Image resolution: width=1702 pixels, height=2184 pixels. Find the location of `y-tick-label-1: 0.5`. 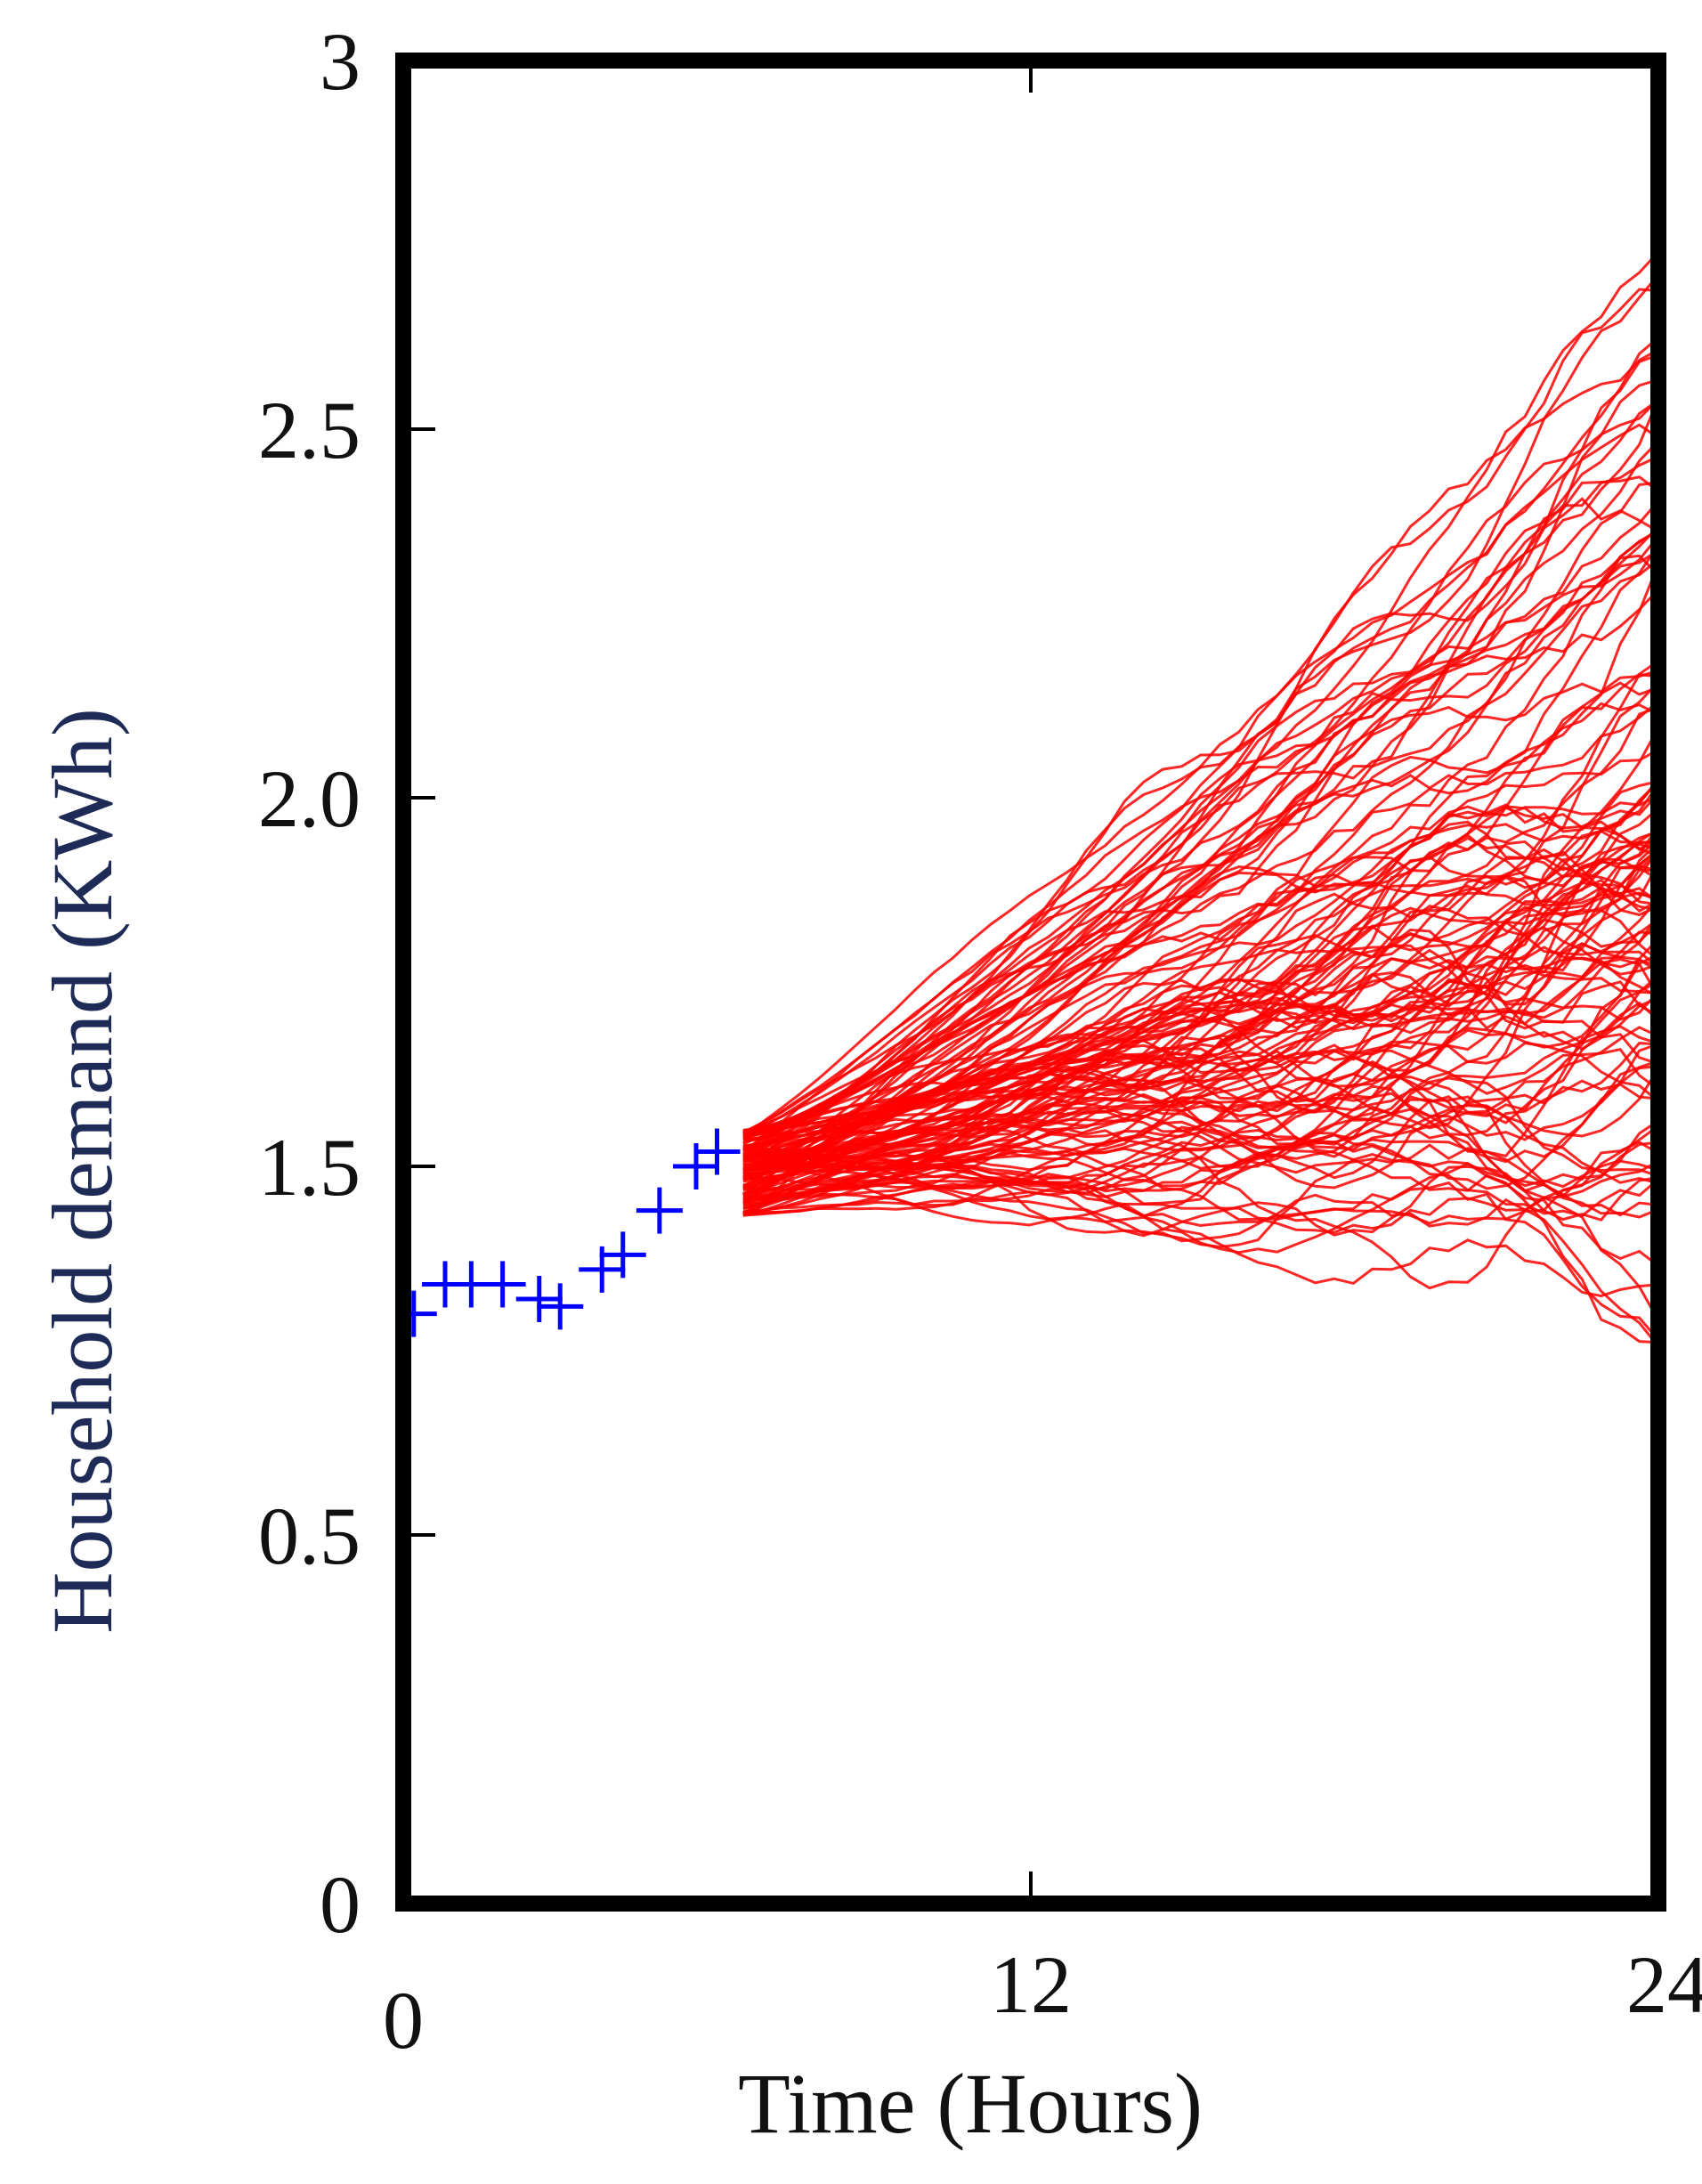

y-tick-label-1: 0.5 is located at coordinates (309, 1535).